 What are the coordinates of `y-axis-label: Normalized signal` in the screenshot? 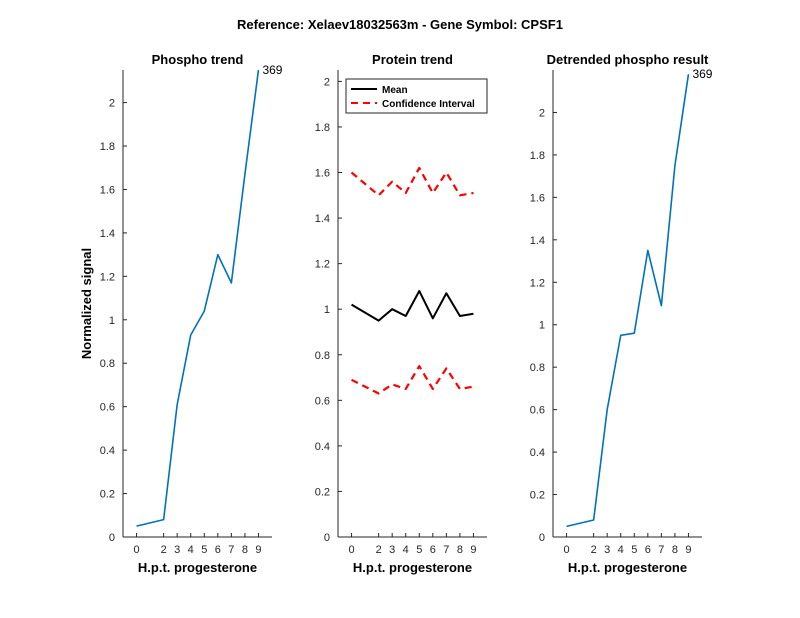 It's located at (86, 303).